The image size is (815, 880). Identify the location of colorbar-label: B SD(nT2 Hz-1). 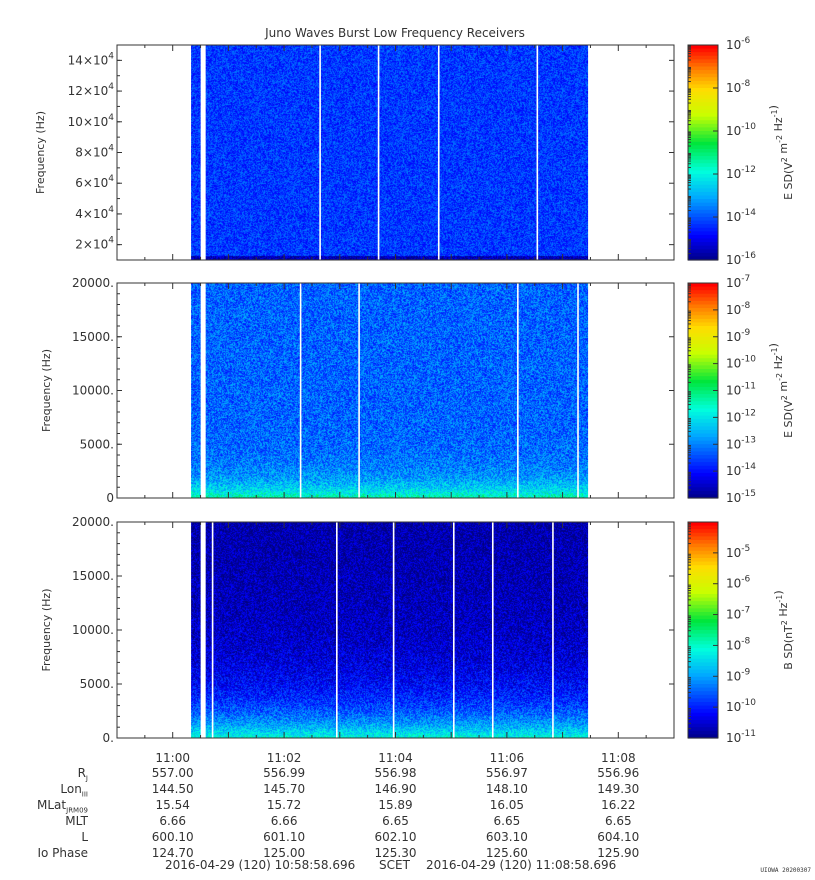
(783, 629).